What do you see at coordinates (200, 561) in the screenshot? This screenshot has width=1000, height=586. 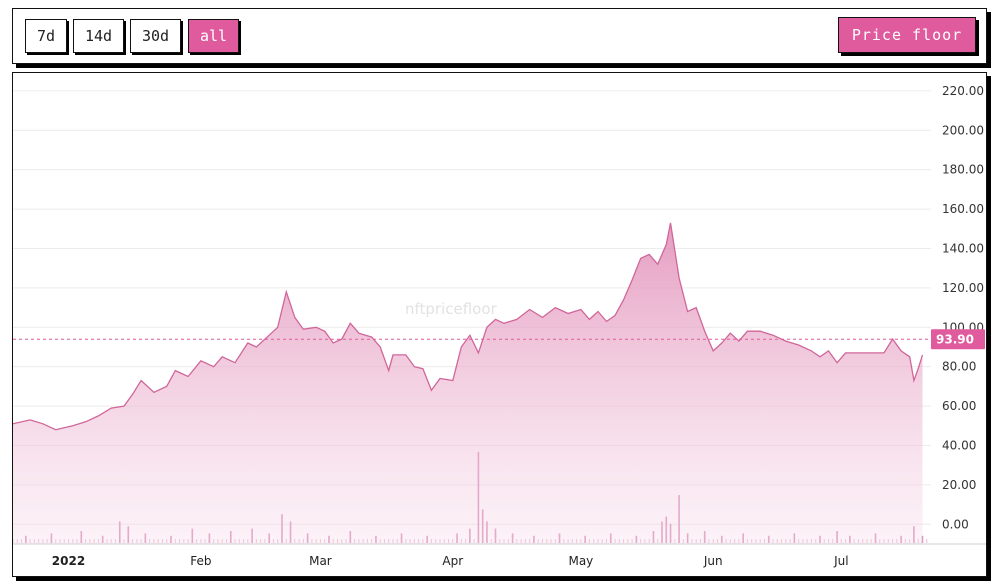 I see `x-tick-label: Feb` at bounding box center [200, 561].